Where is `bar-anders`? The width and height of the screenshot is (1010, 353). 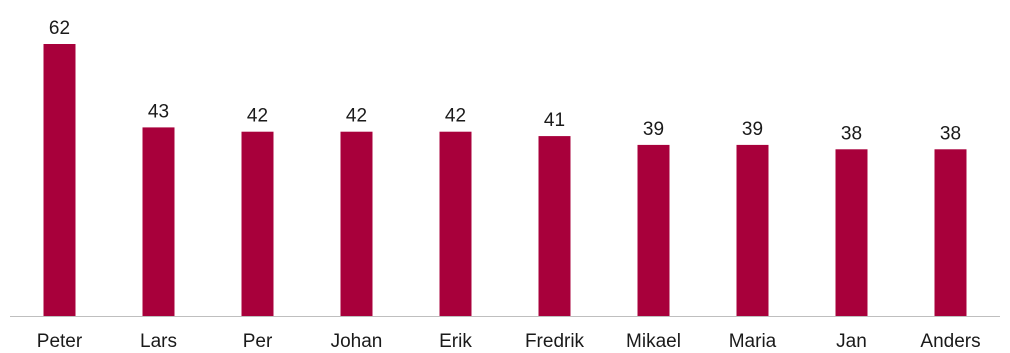 bar-anders is located at coordinates (950, 232).